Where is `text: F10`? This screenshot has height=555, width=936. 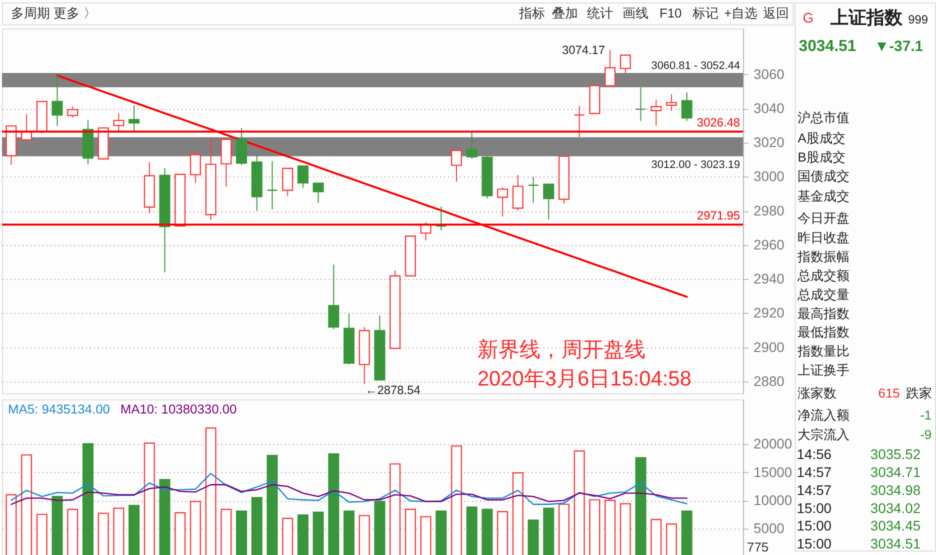 text: F10 is located at coordinates (670, 12).